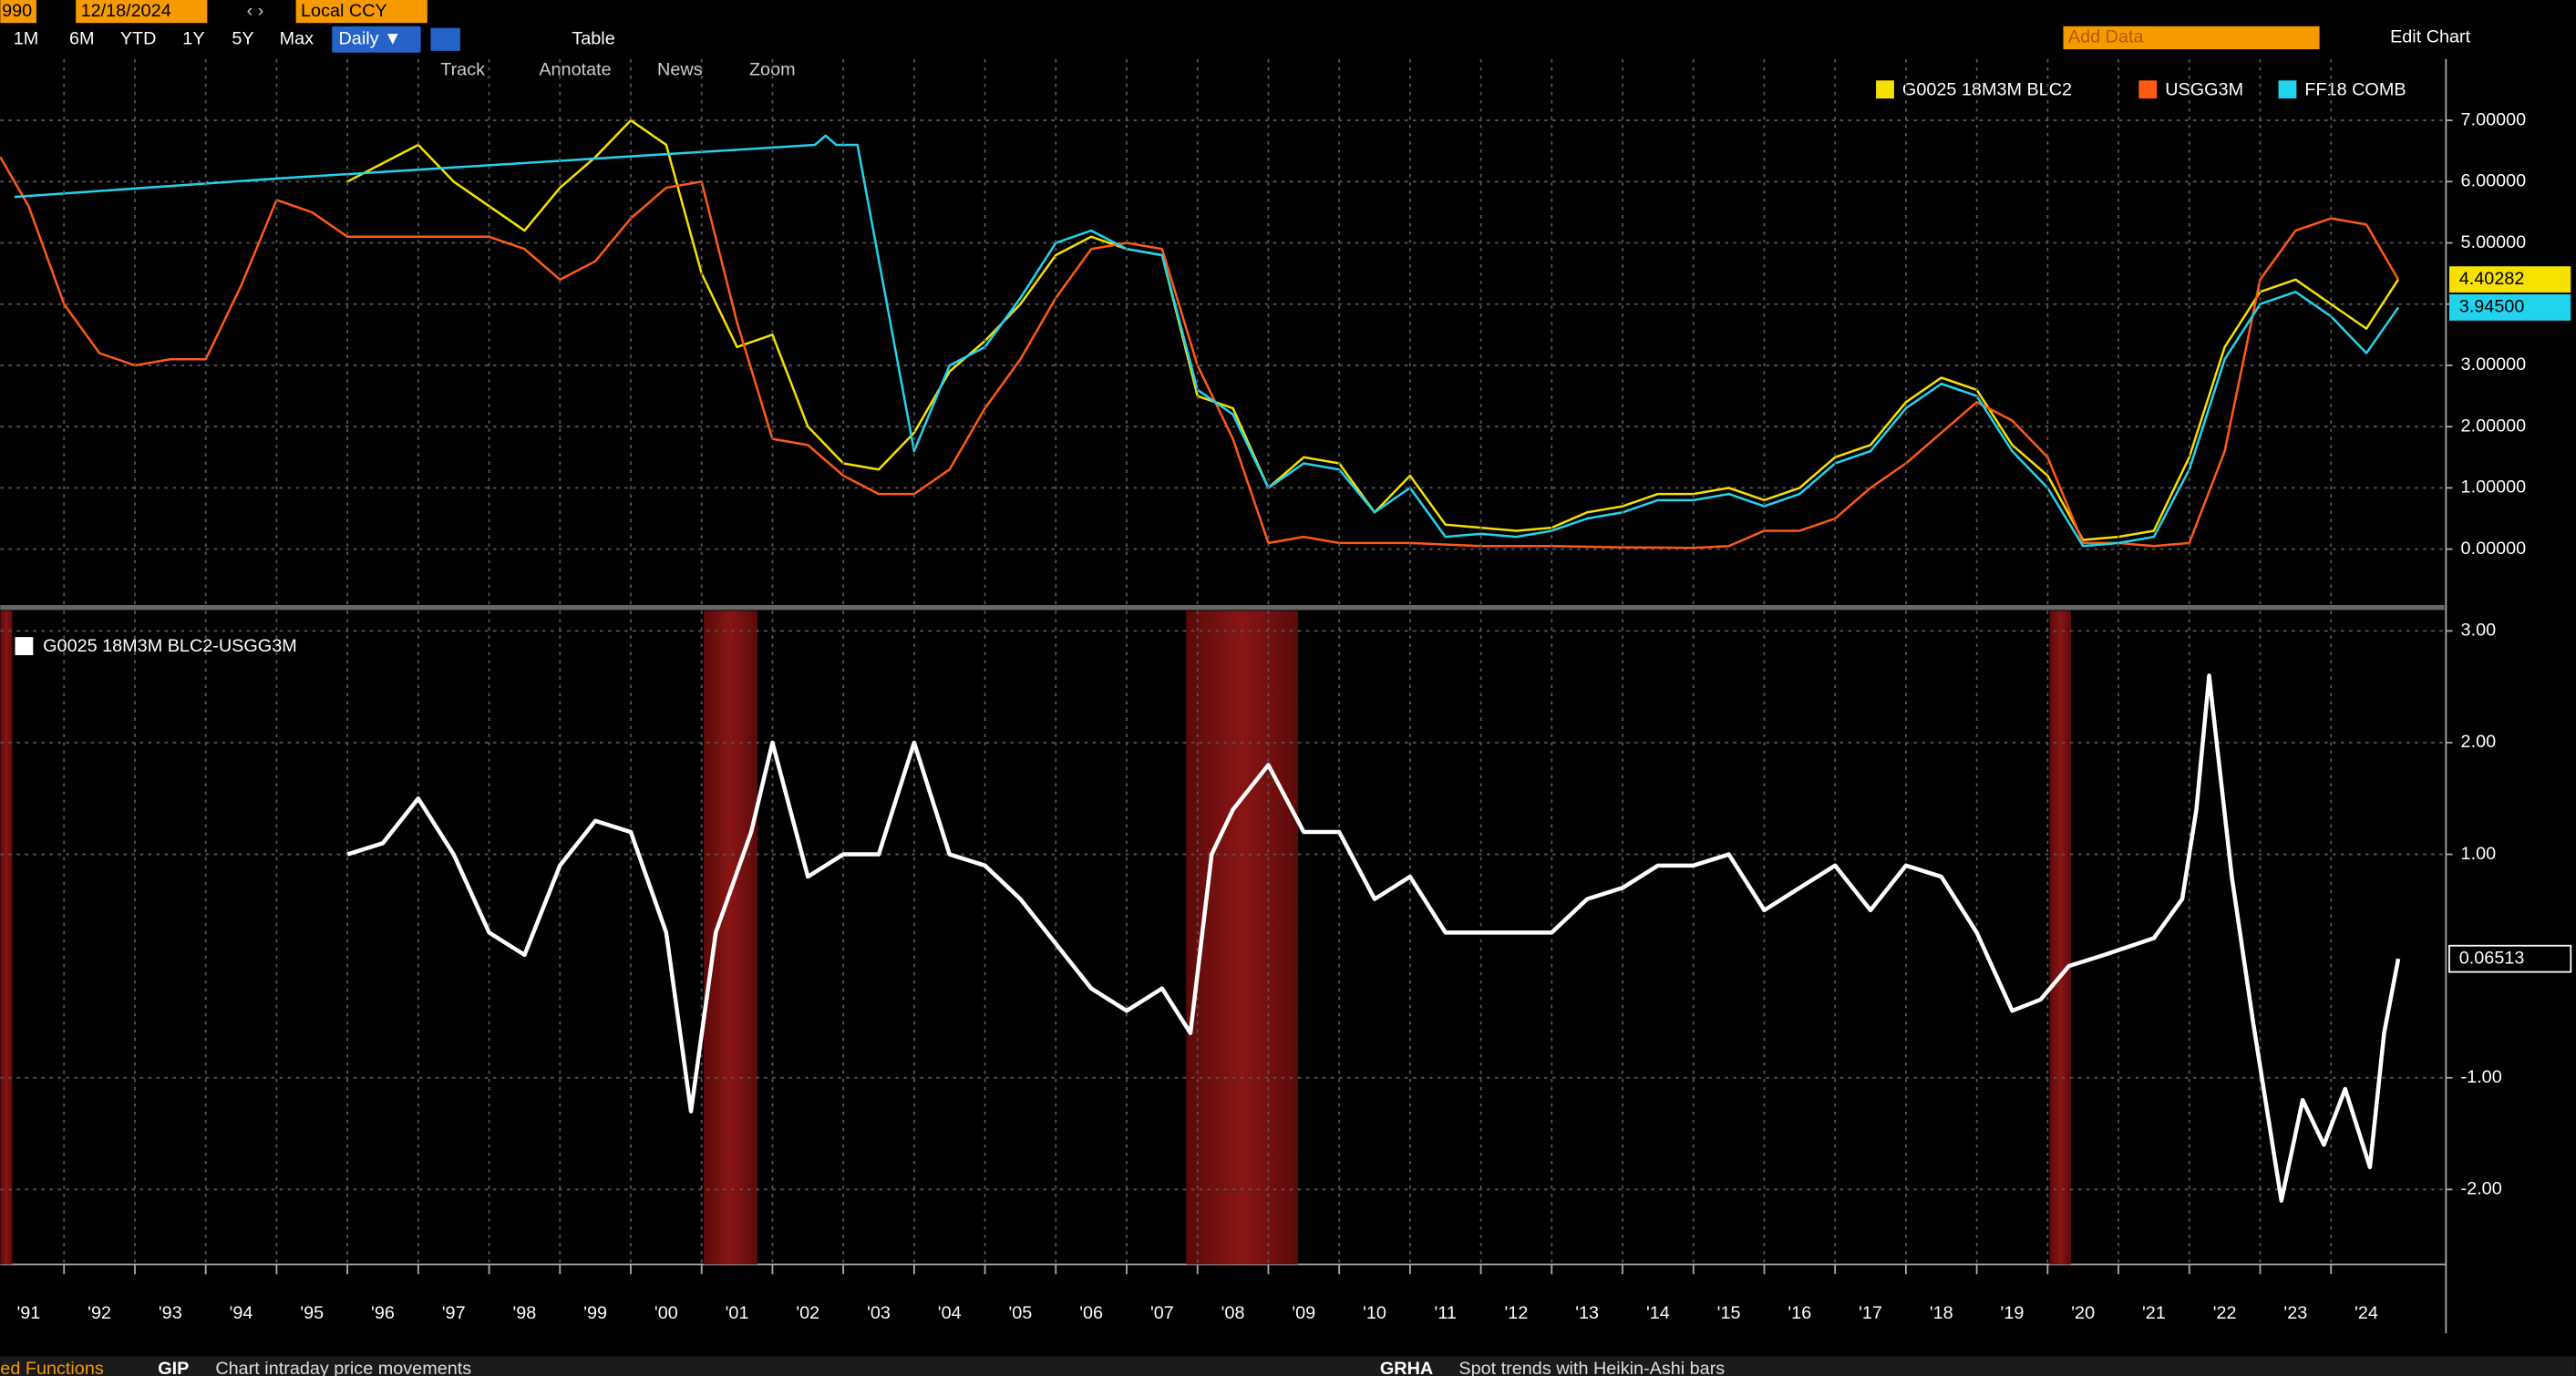 This screenshot has width=2576, height=1376. I want to click on y-tick-label: 2.00000, so click(2494, 426).